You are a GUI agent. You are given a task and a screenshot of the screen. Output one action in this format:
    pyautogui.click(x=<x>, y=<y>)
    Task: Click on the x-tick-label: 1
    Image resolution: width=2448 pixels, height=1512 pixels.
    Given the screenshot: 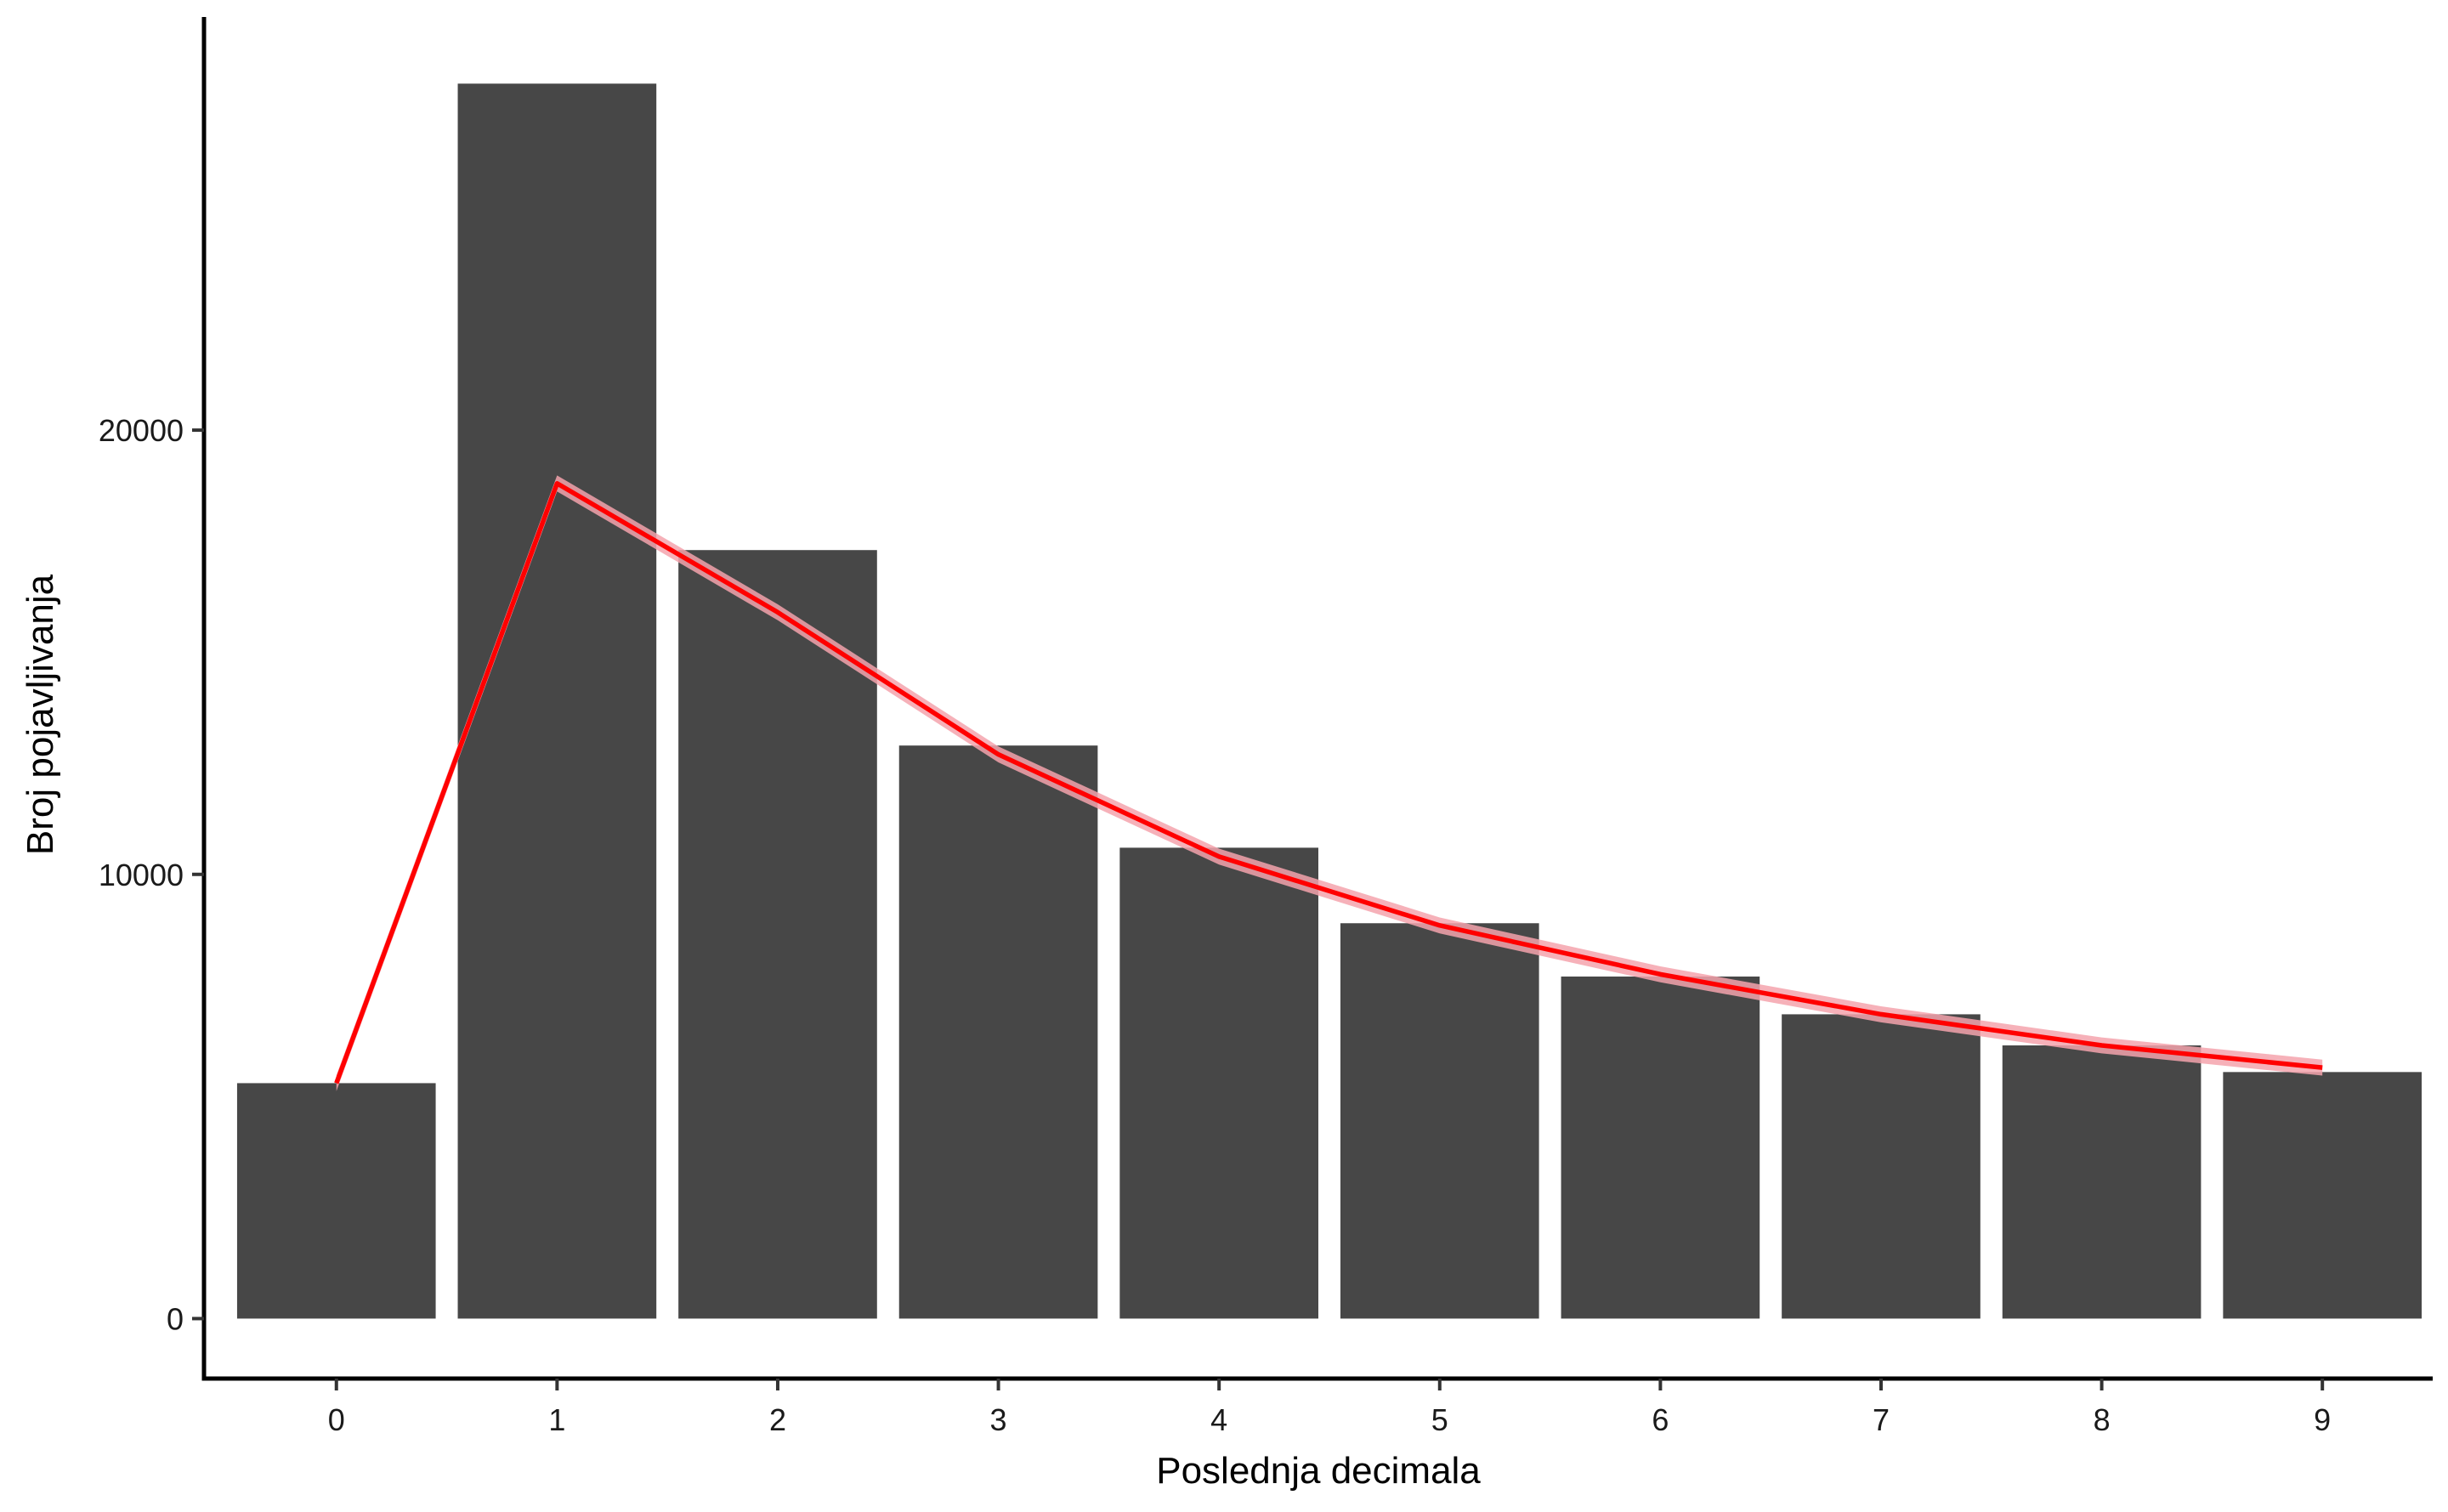 What is the action you would take?
    pyautogui.click(x=556, y=1419)
    